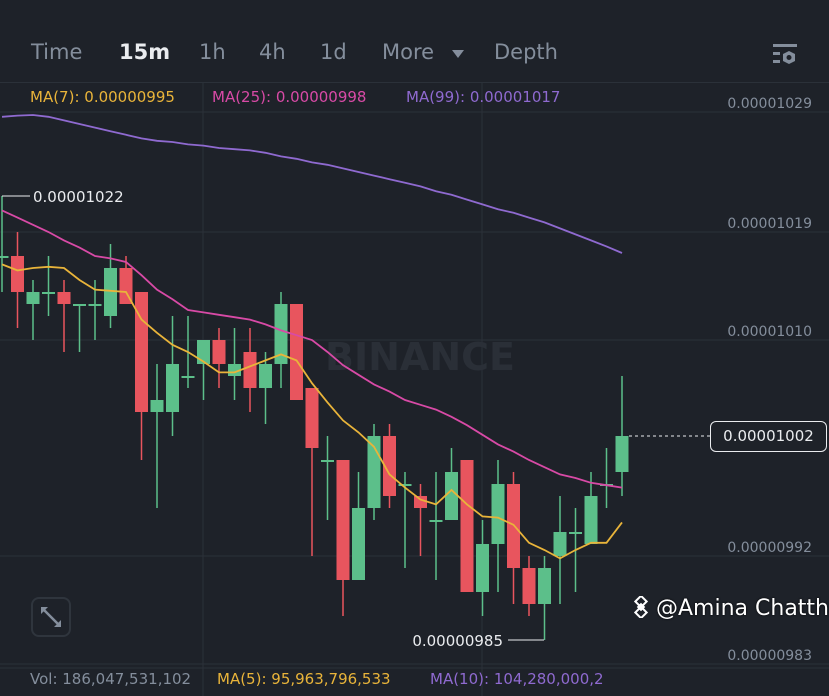  What do you see at coordinates (641, 607) in the screenshot?
I see `binance-logo-icon` at bounding box center [641, 607].